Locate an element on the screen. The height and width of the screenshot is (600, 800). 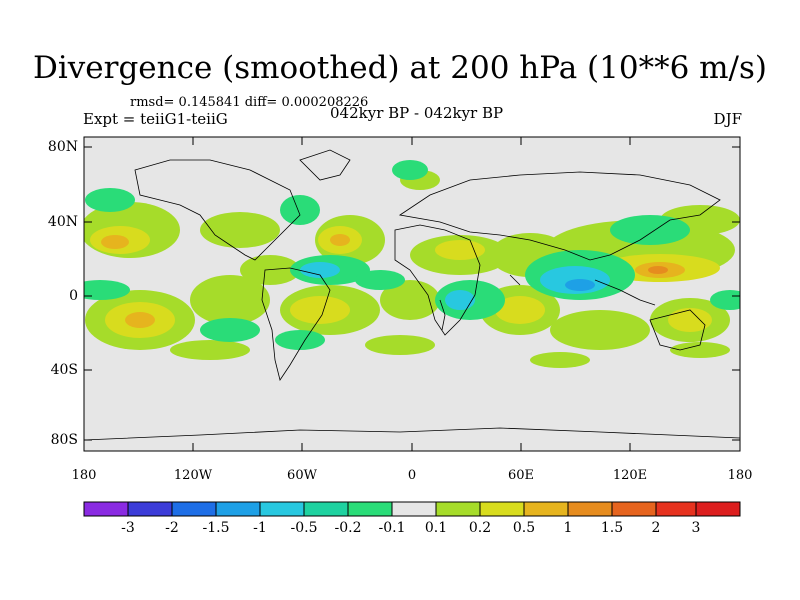
lon-label-180e: 180 is located at coordinates (740, 475).